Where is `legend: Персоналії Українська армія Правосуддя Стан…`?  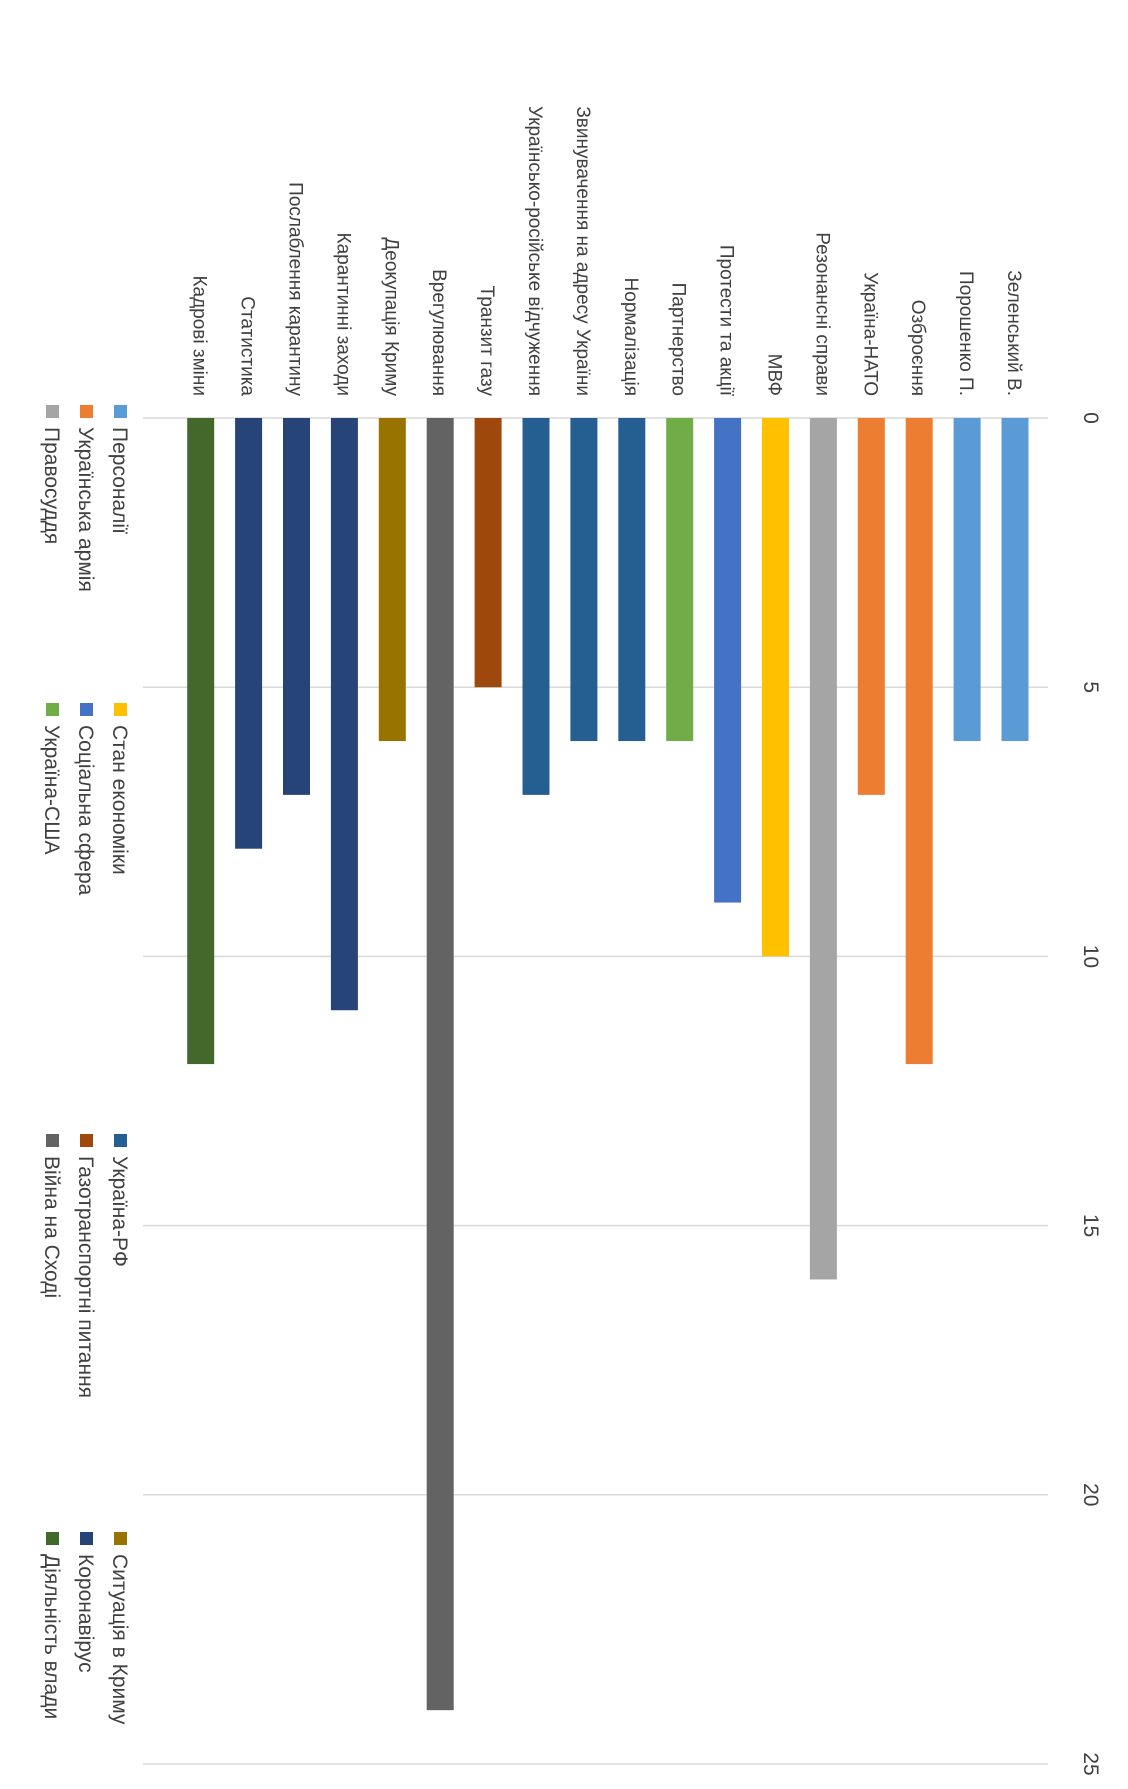
legend: Персоналії Українська армія Правосуддя Стан… is located at coordinates (85, 1065).